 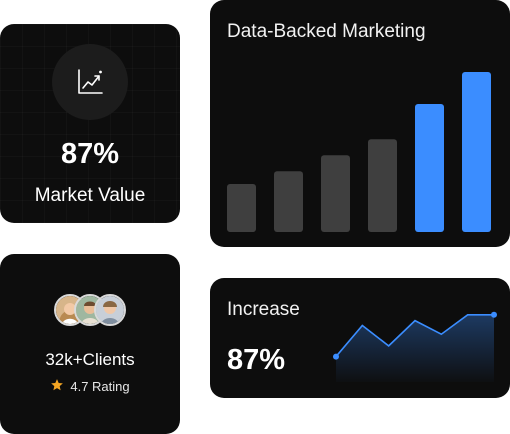 What do you see at coordinates (90, 154) in the screenshot?
I see `market-value-percent: 87%` at bounding box center [90, 154].